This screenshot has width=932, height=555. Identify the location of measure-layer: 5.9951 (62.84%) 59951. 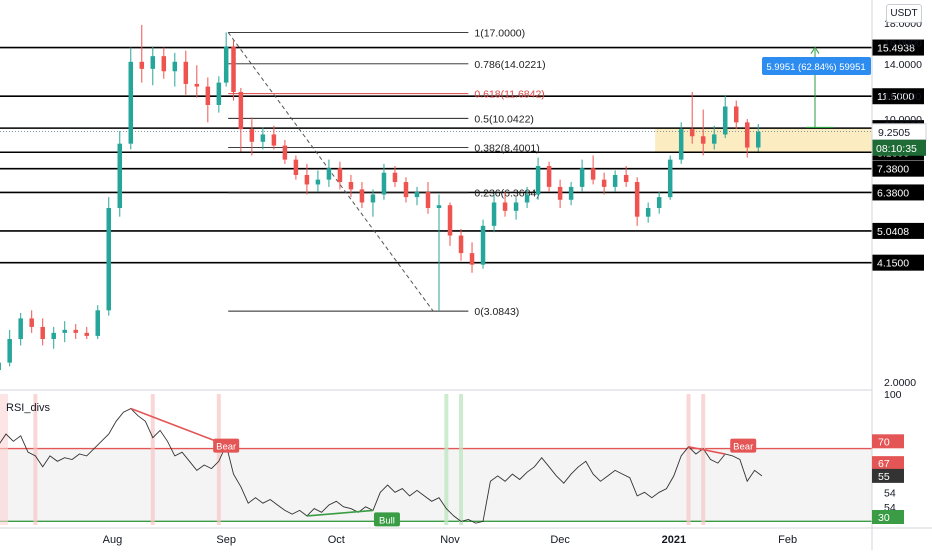
(816, 87).